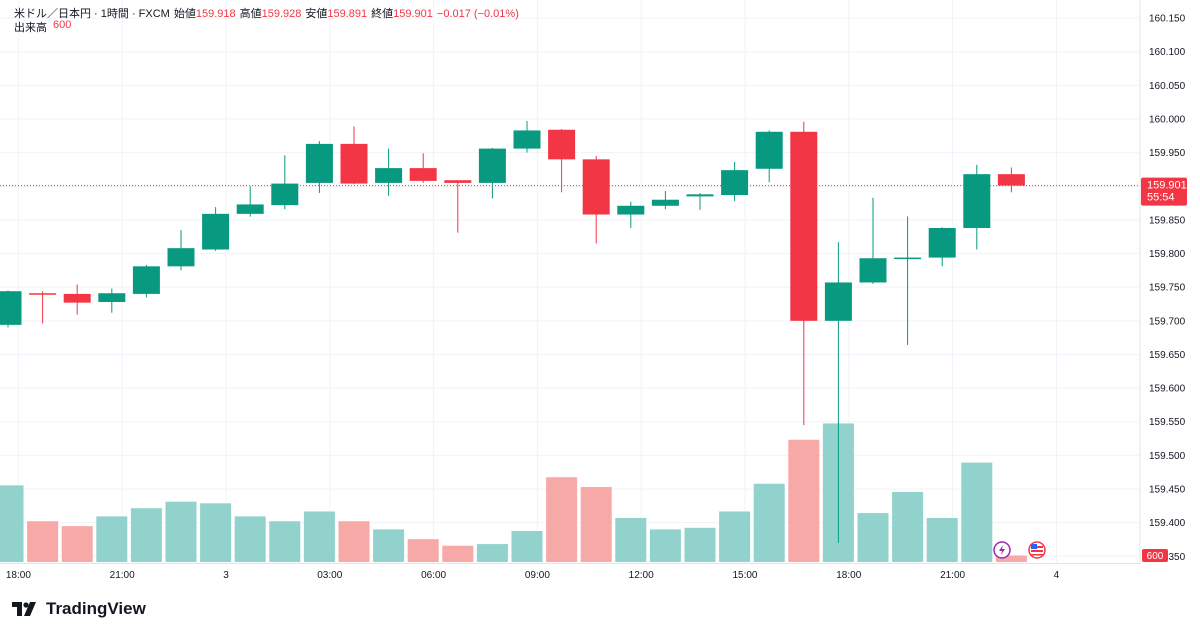  I want to click on tradingview-logo-icon, so click(24, 609).